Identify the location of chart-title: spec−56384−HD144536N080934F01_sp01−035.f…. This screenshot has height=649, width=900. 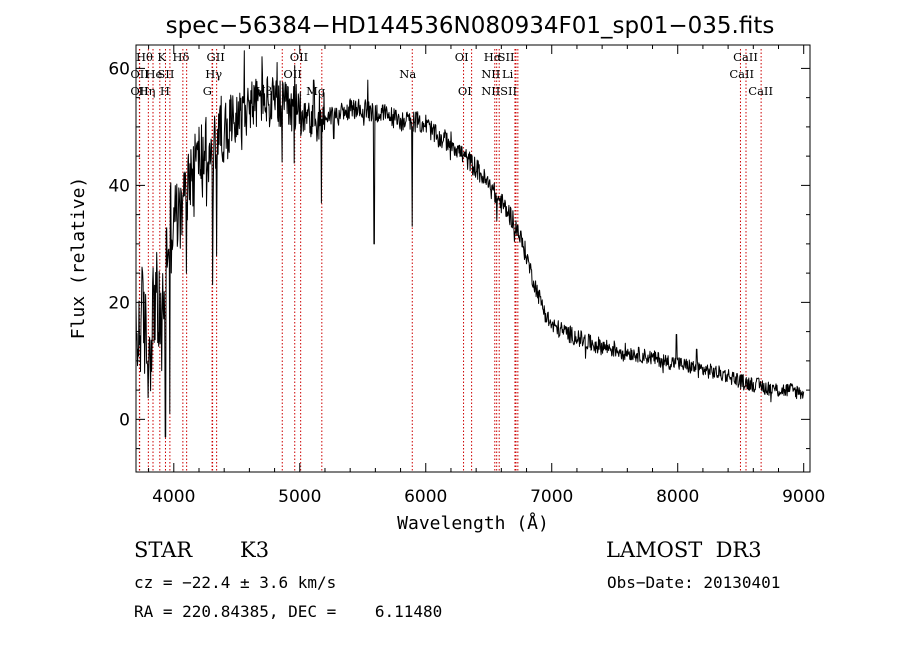
(470, 26).